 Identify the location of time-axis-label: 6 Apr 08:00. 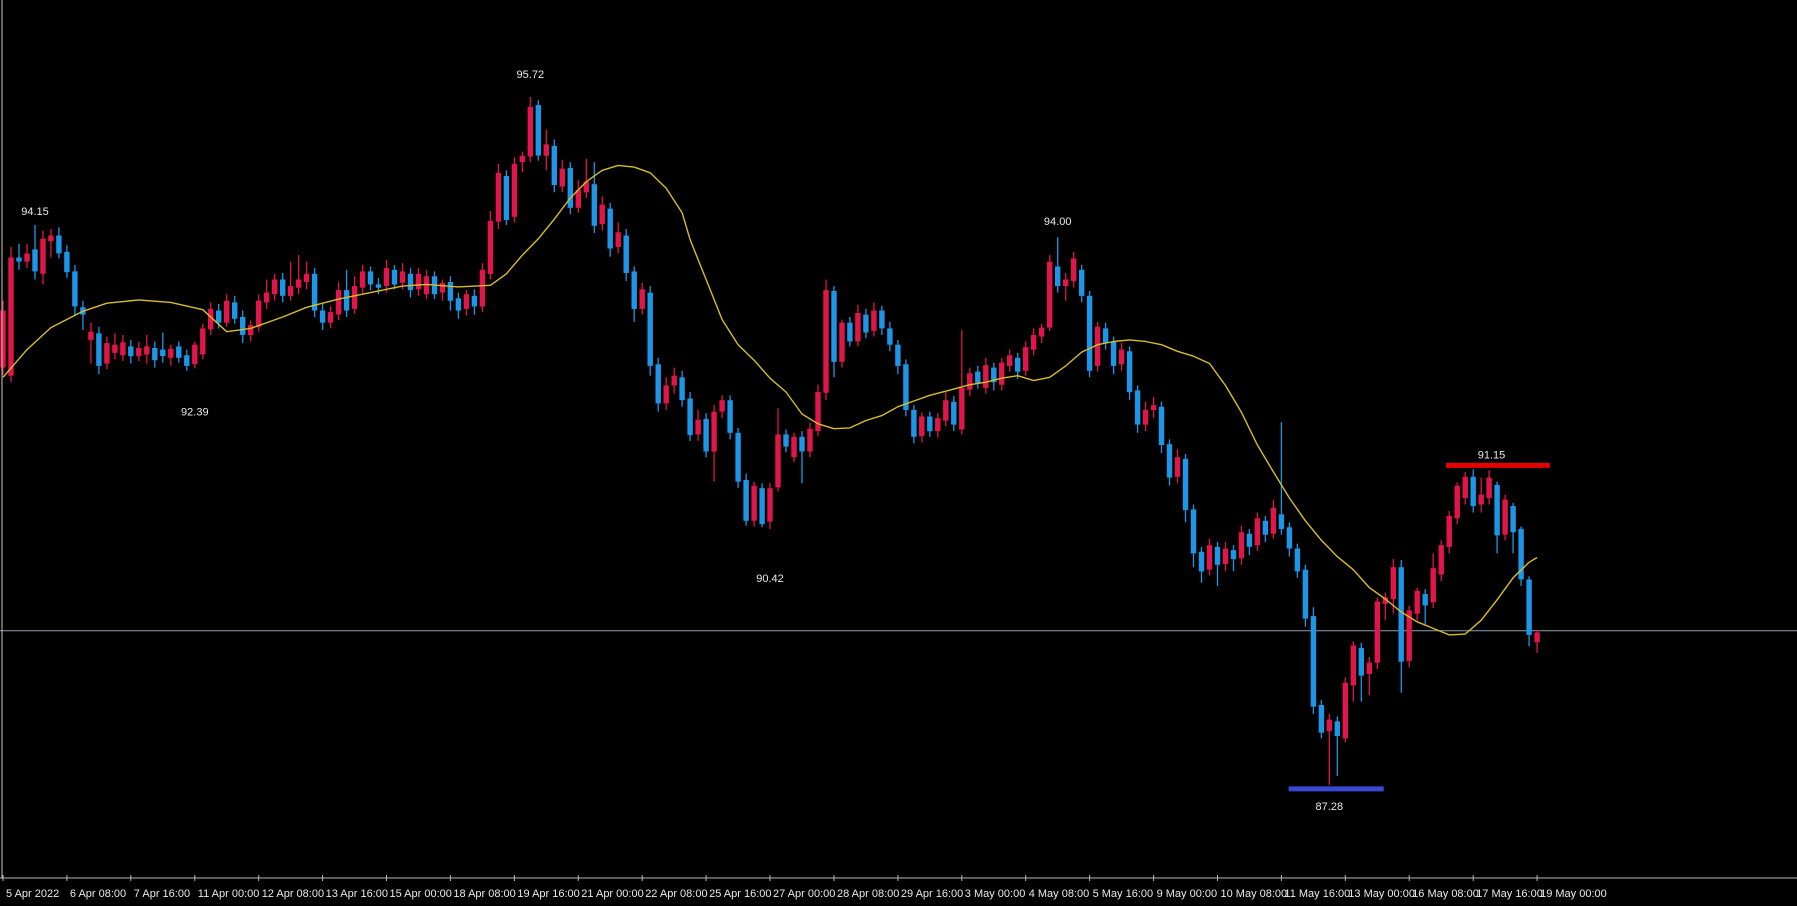
(98, 894).